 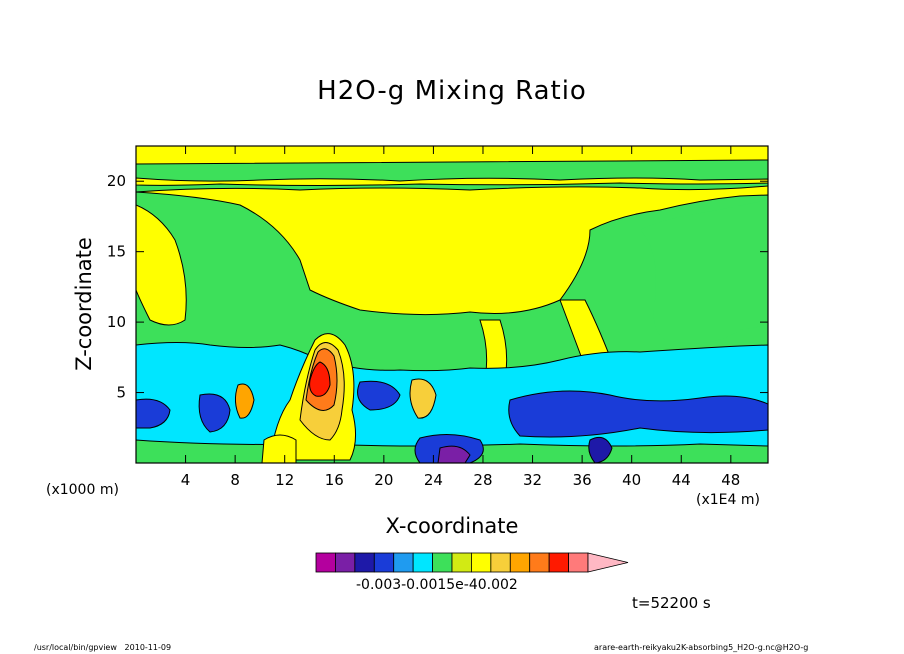 I want to click on region-blue-bottom2, so click(x=600, y=449).